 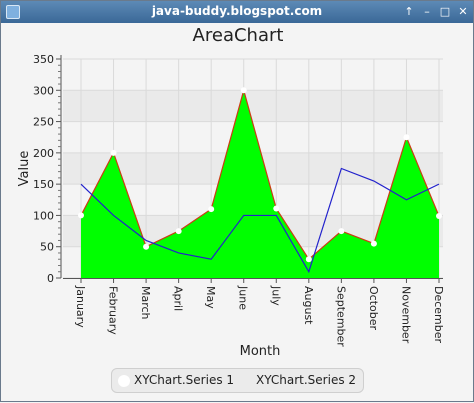 I want to click on y-tick-label: 50, so click(x=47, y=247).